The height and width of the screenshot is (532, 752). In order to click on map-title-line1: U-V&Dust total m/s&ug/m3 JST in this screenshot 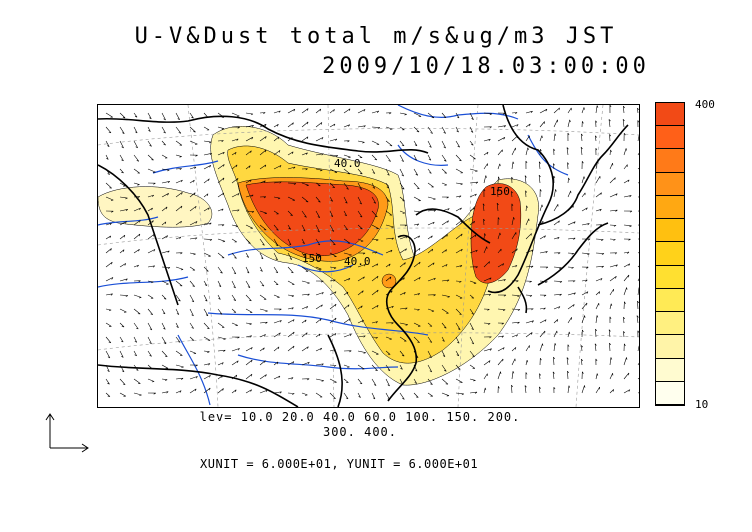, I will do `click(376, 36)`.